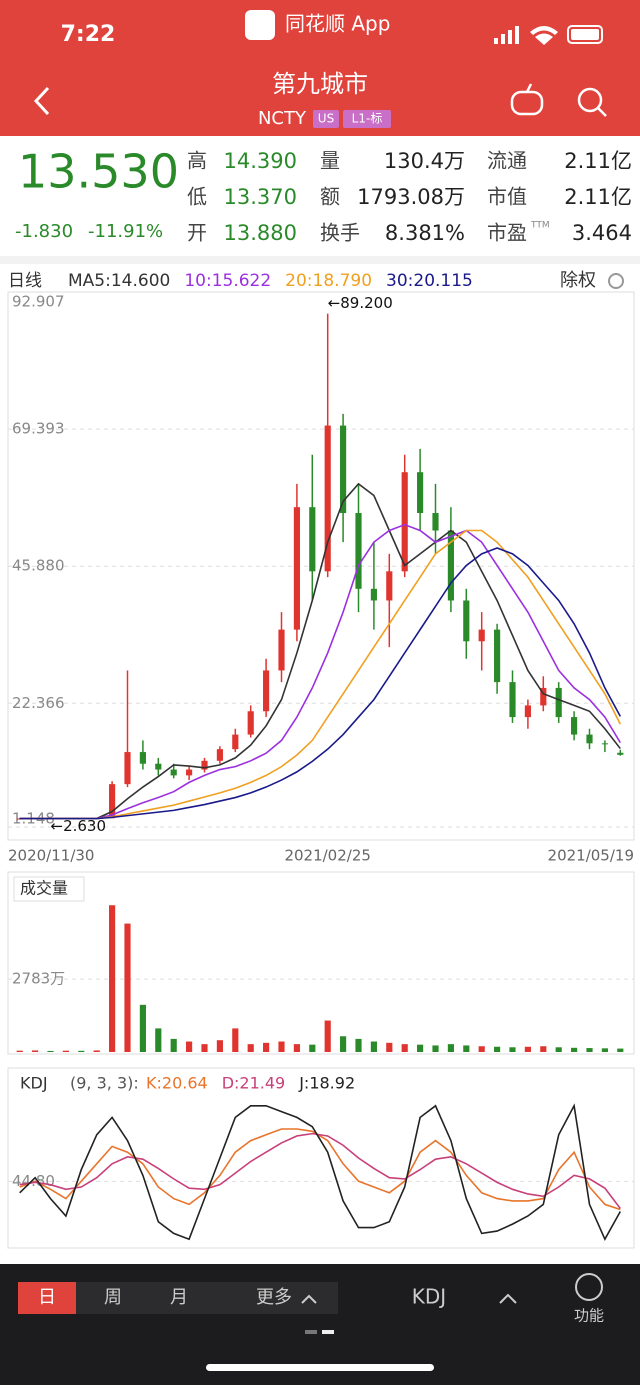 This screenshot has height=1389, width=640. Describe the element at coordinates (179, 1297) in the screenshot. I see `tab: 月` at that location.